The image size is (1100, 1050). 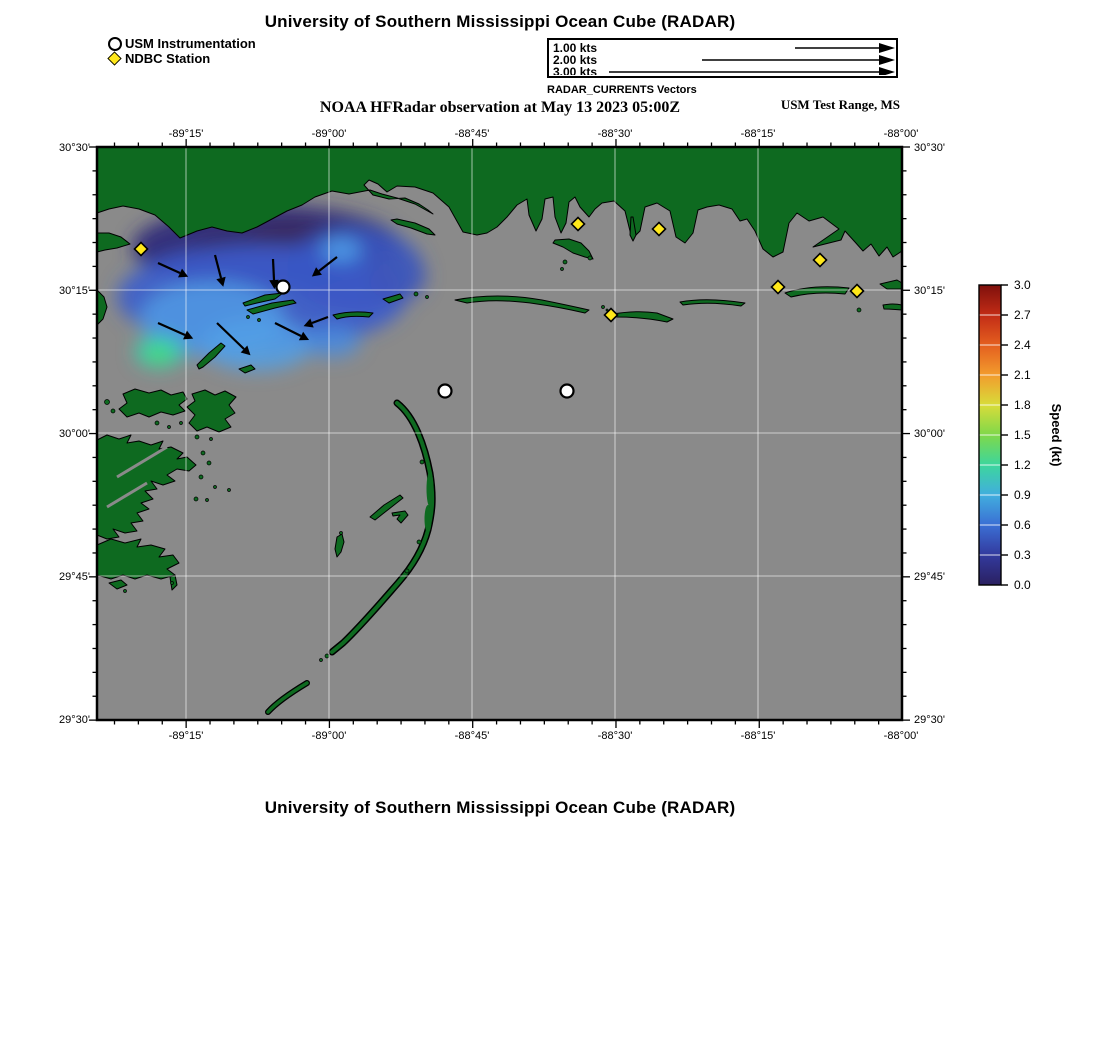 I want to click on colorbar-tick-label: 0.9, so click(x=1022, y=495).